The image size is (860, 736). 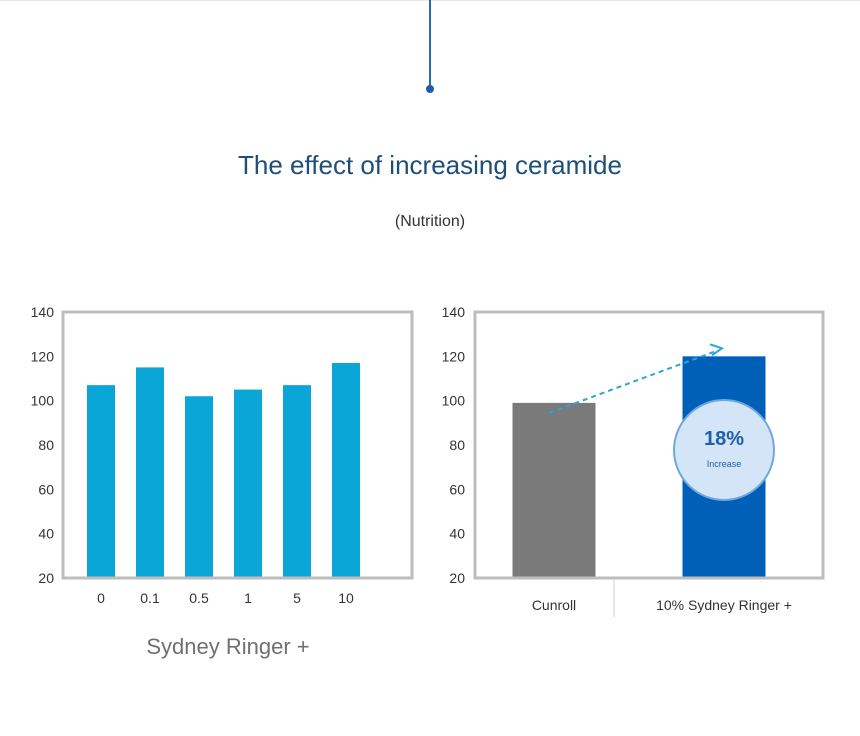 What do you see at coordinates (724, 464) in the screenshot?
I see `badge-label: Increase` at bounding box center [724, 464].